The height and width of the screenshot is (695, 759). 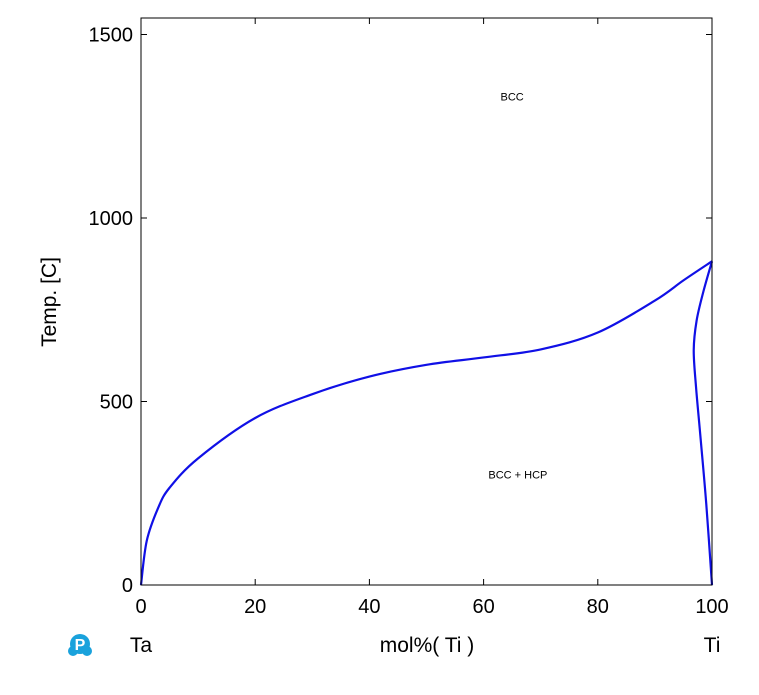 What do you see at coordinates (141, 645) in the screenshot?
I see `left-component-label: Ta` at bounding box center [141, 645].